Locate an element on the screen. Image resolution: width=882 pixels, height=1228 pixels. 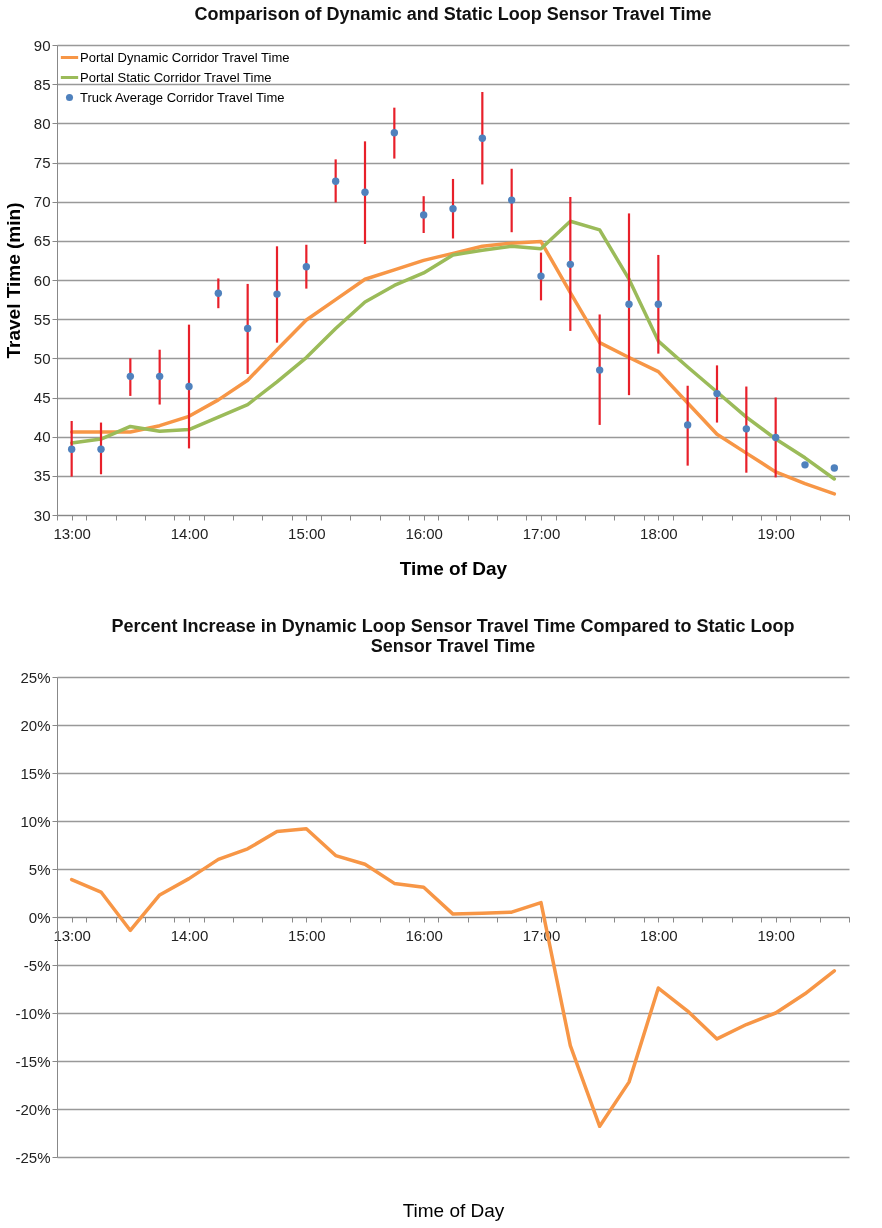
chart-title: Percent Increase in Dynamic Loop Sensor Travel Time Compared to Static Loop Sensor Travel Time is located at coordinates (453, 636).